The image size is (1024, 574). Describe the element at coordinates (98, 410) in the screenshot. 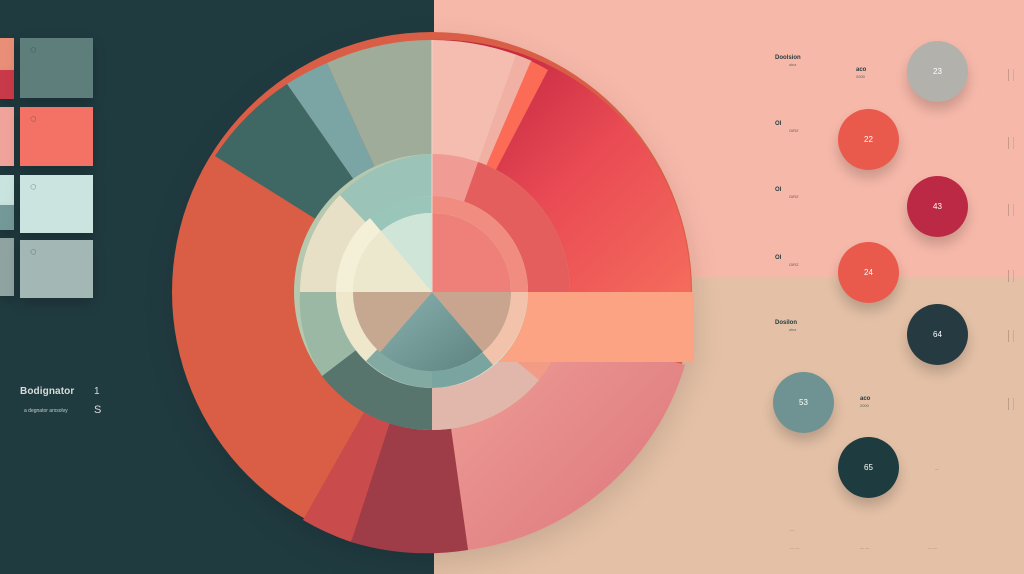

I see `left-small-mark-2: S` at that location.